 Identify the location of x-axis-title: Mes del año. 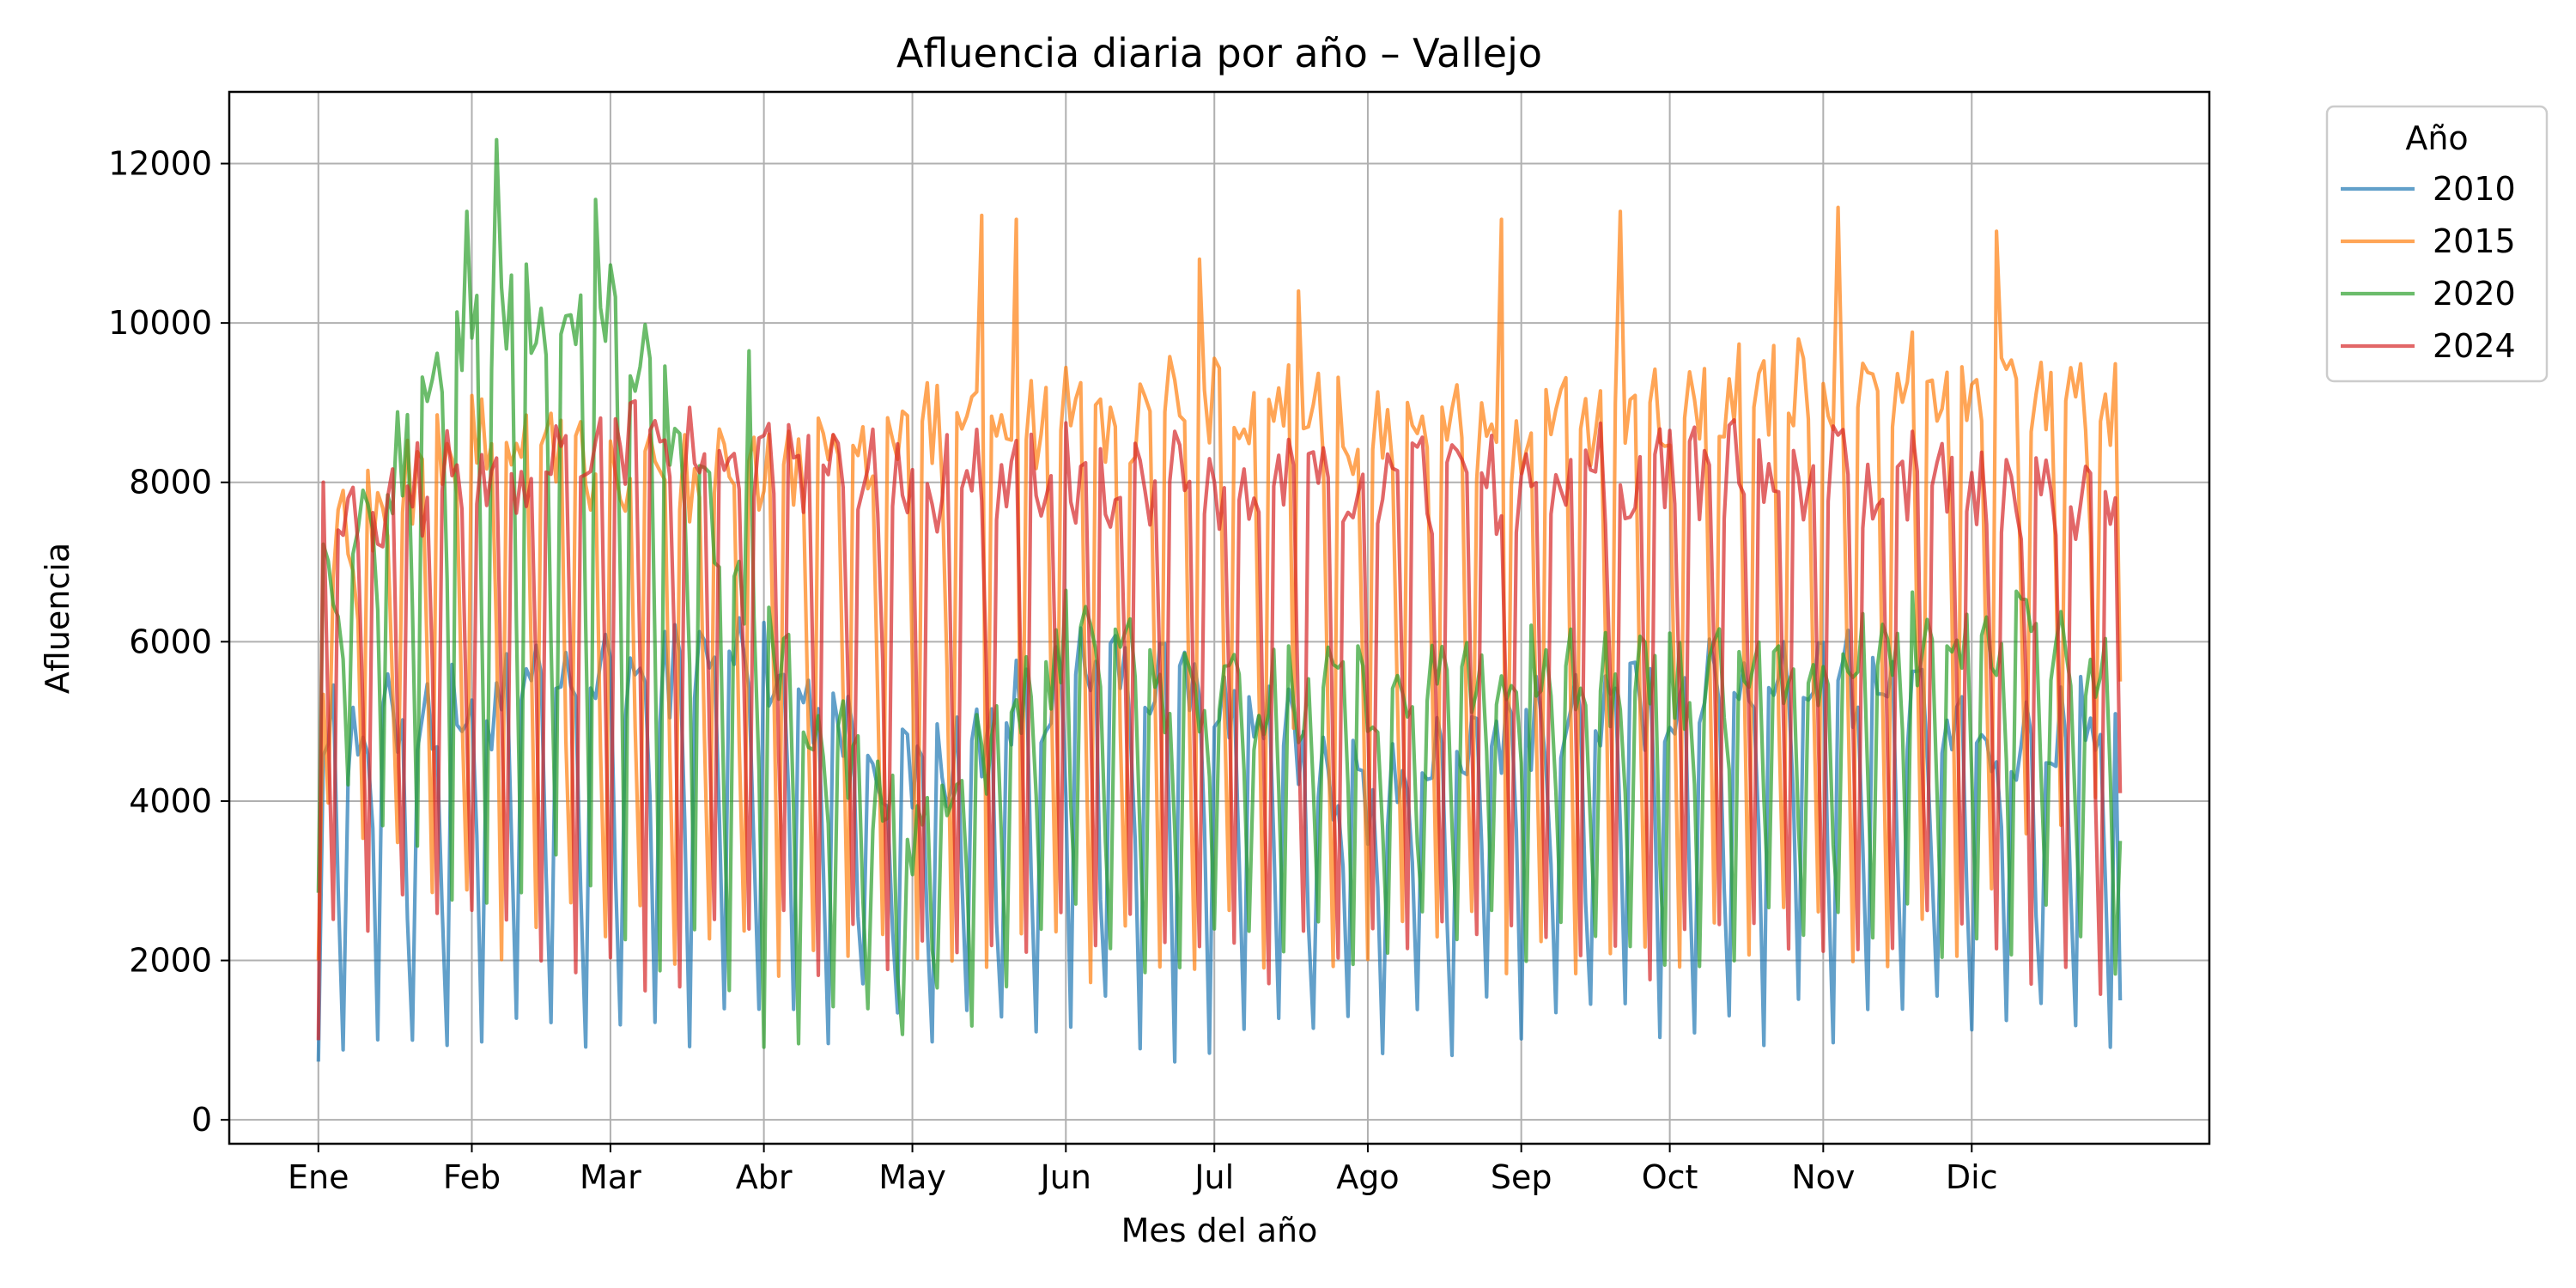
(1219, 1230).